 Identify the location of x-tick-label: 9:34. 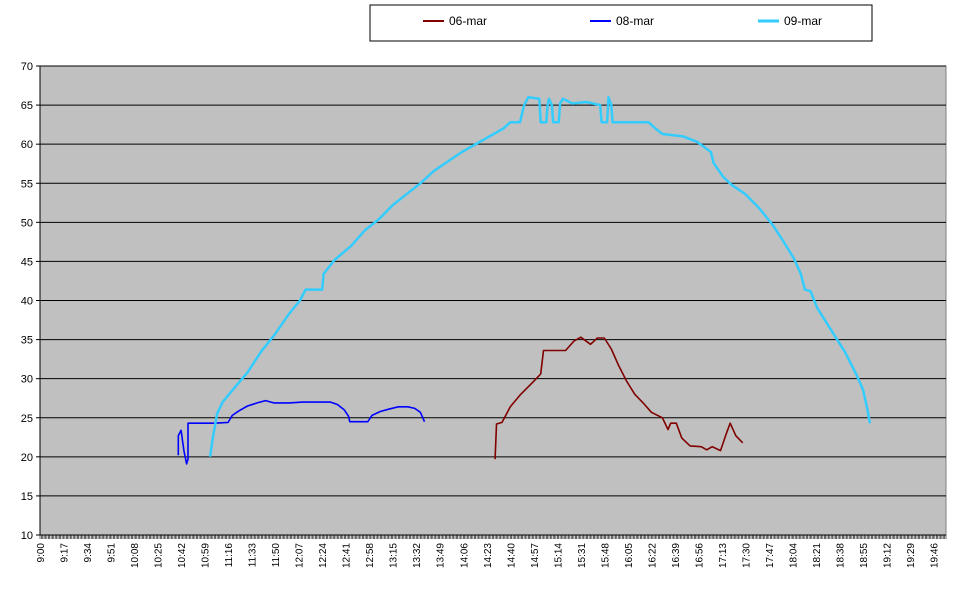
(88, 553).